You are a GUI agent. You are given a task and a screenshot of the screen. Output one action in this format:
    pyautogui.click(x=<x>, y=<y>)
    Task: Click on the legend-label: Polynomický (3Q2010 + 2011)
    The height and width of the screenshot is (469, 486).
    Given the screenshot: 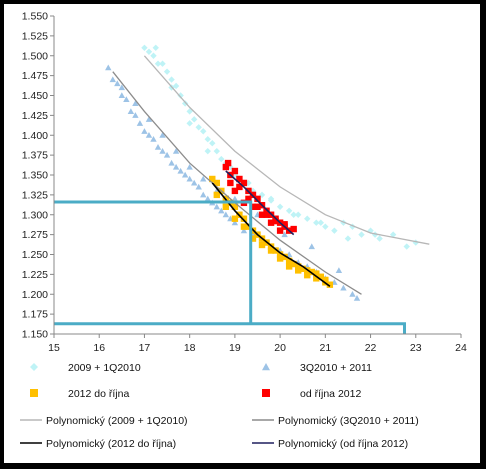 What is the action you would take?
    pyautogui.click(x=348, y=421)
    